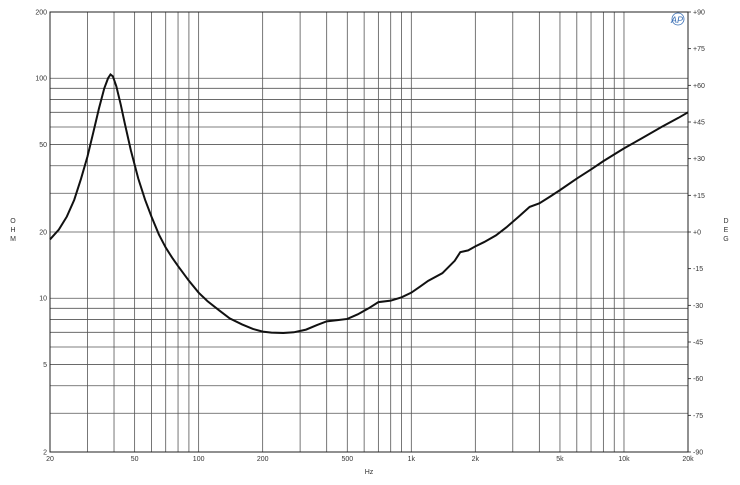 The width and height of the screenshot is (740, 485). What do you see at coordinates (263, 459) in the screenshot?
I see `x-tick-label: 200` at bounding box center [263, 459].